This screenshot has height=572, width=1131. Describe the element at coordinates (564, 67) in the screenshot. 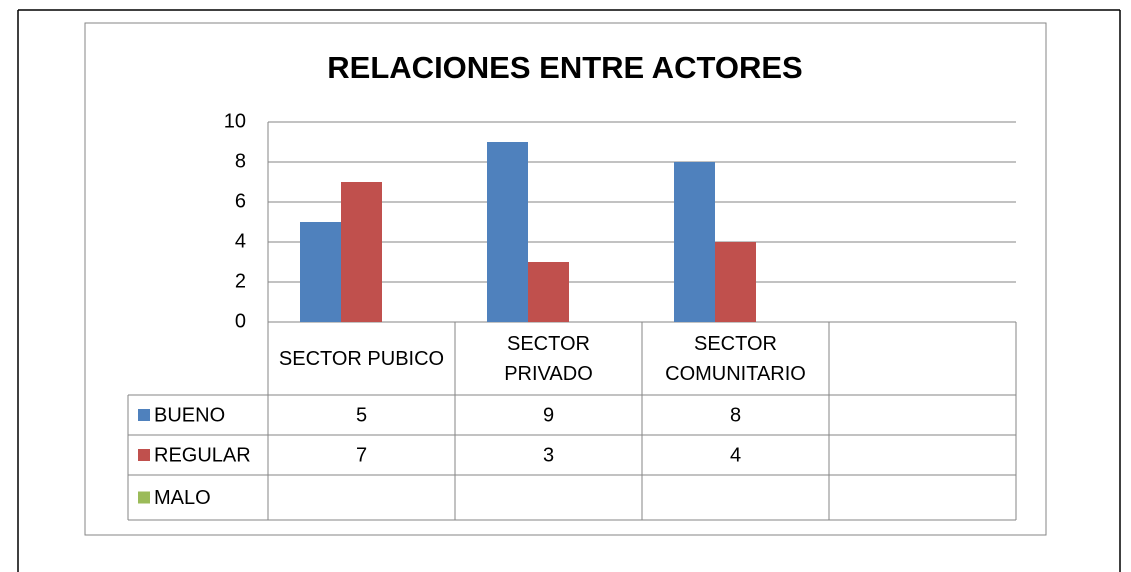

I see `chart-title: RELACIONES ENTRE ACTORES` at that location.